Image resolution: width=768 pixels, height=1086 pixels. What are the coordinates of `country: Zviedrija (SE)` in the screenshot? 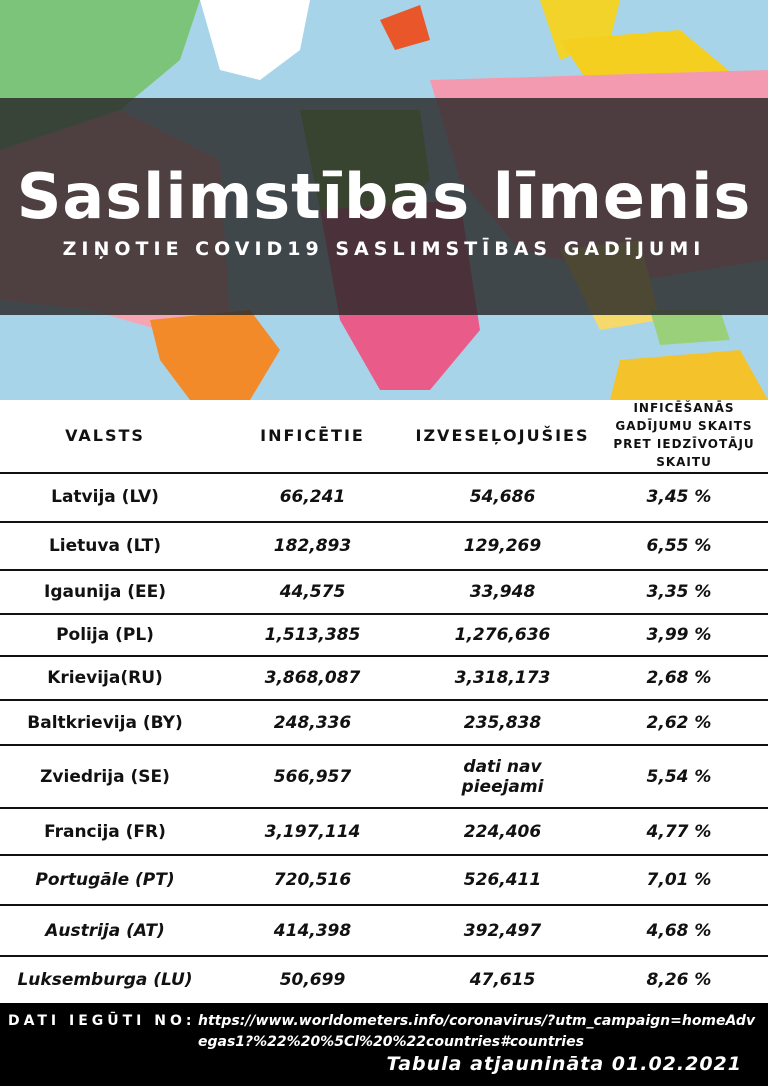 It's located at (105, 776).